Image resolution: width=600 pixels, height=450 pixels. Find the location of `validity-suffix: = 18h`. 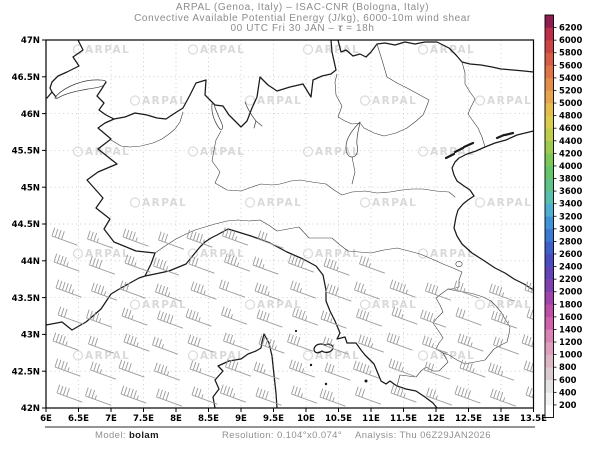

validity-suffix: = 18h is located at coordinates (358, 28).